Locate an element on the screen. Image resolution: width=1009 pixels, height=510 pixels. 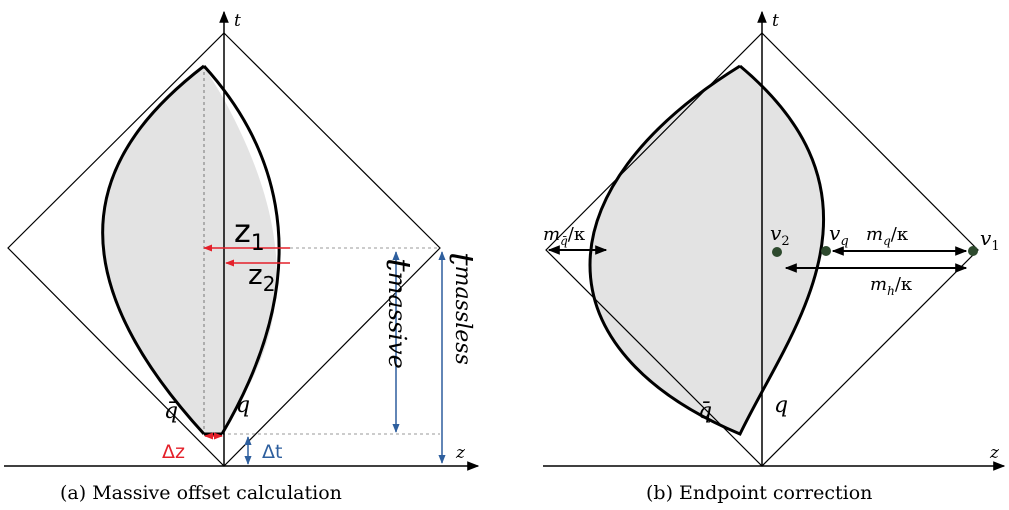
caption-b: (b) Endpoint correction is located at coordinates (759, 493).